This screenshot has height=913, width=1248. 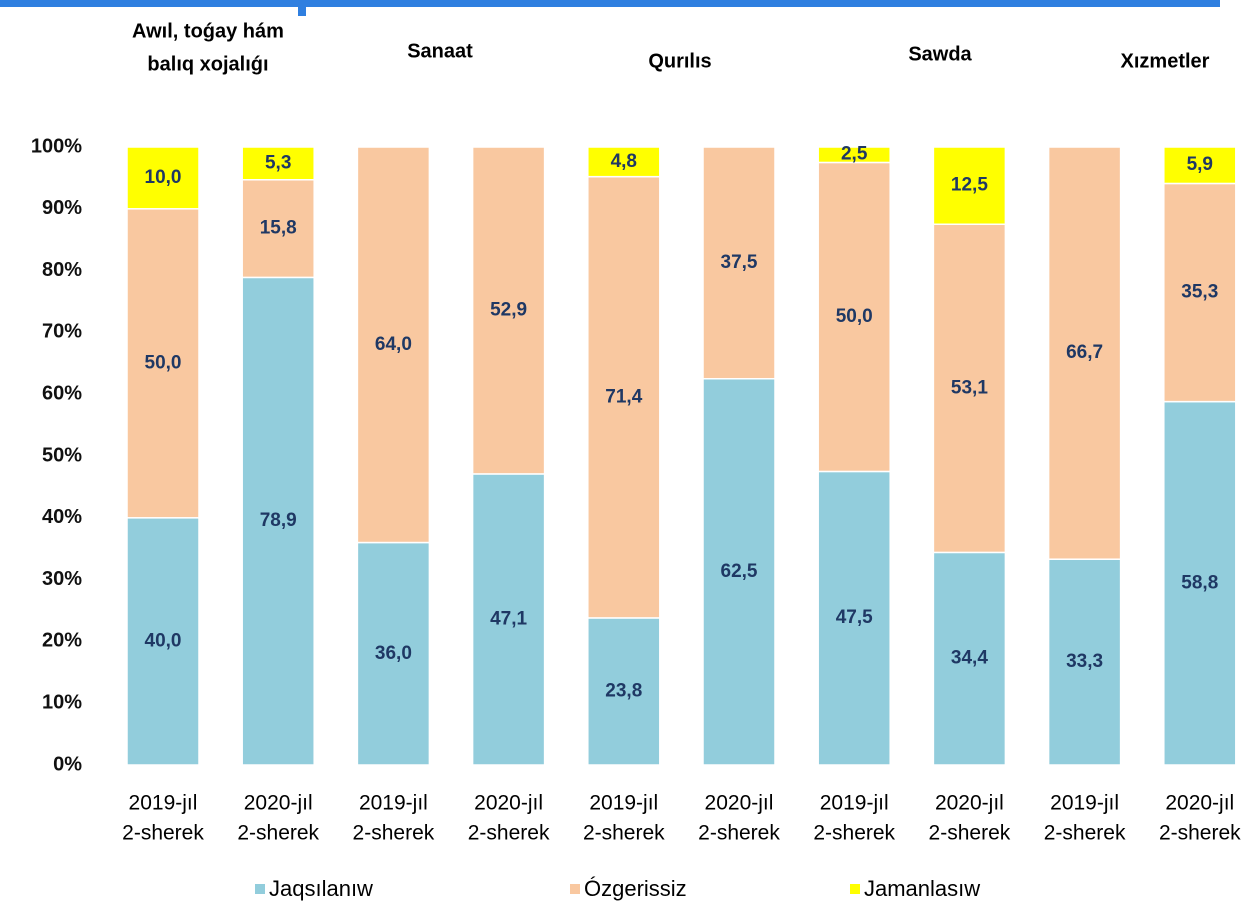 I want to click on value-label: 10,0, so click(x=163, y=177).